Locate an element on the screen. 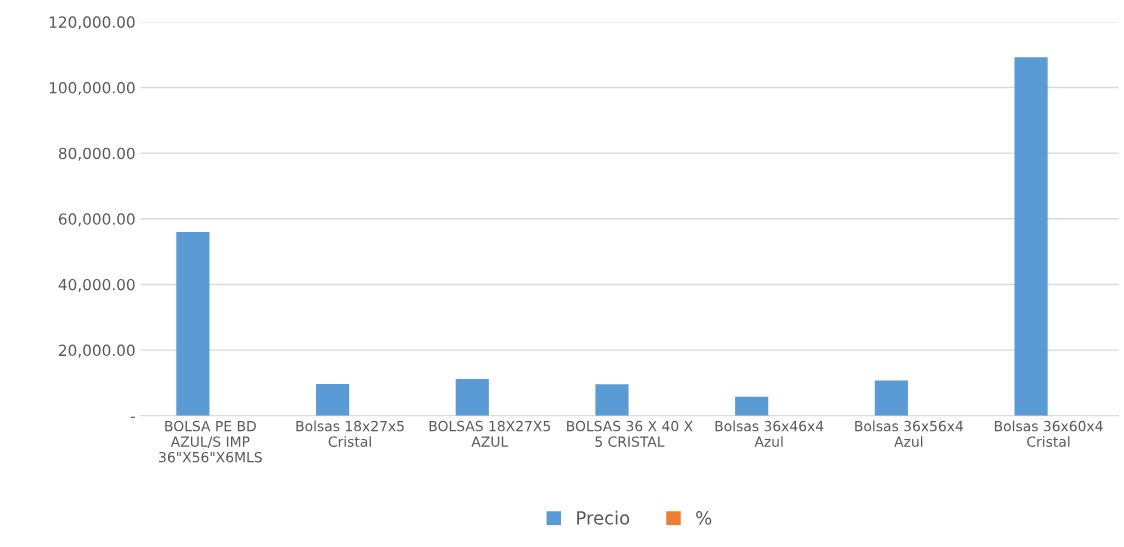 This screenshot has width=1124, height=547. y-tick-label: 40,000.00 is located at coordinates (96, 285).